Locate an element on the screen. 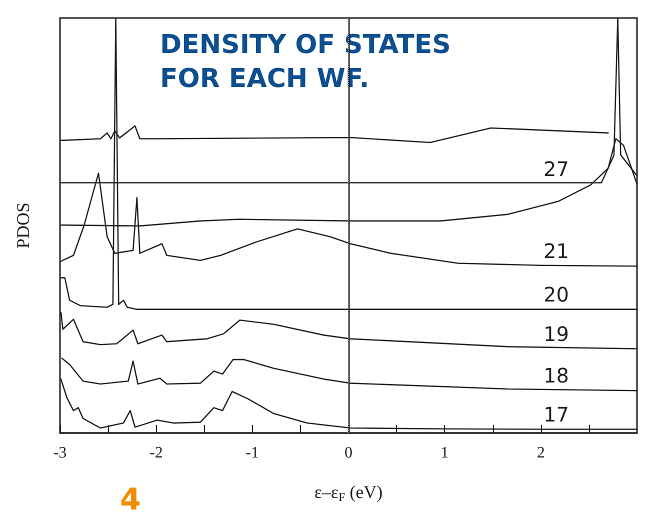  x-tick-label: 2 is located at coordinates (540, 453).